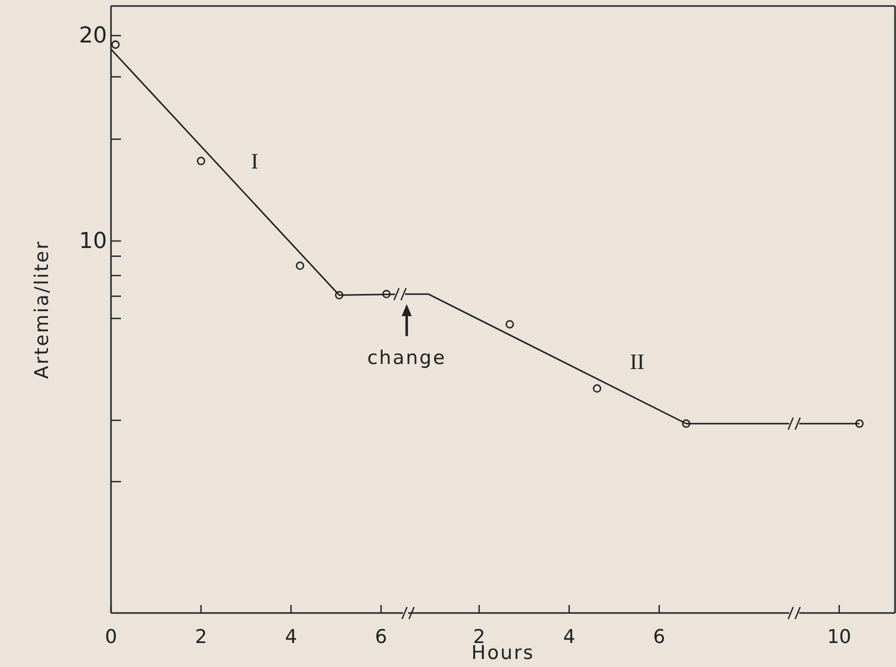 Image resolution: width=896 pixels, height=667 pixels. What do you see at coordinates (839, 637) in the screenshot?
I see `x-tick-label: 10` at bounding box center [839, 637].